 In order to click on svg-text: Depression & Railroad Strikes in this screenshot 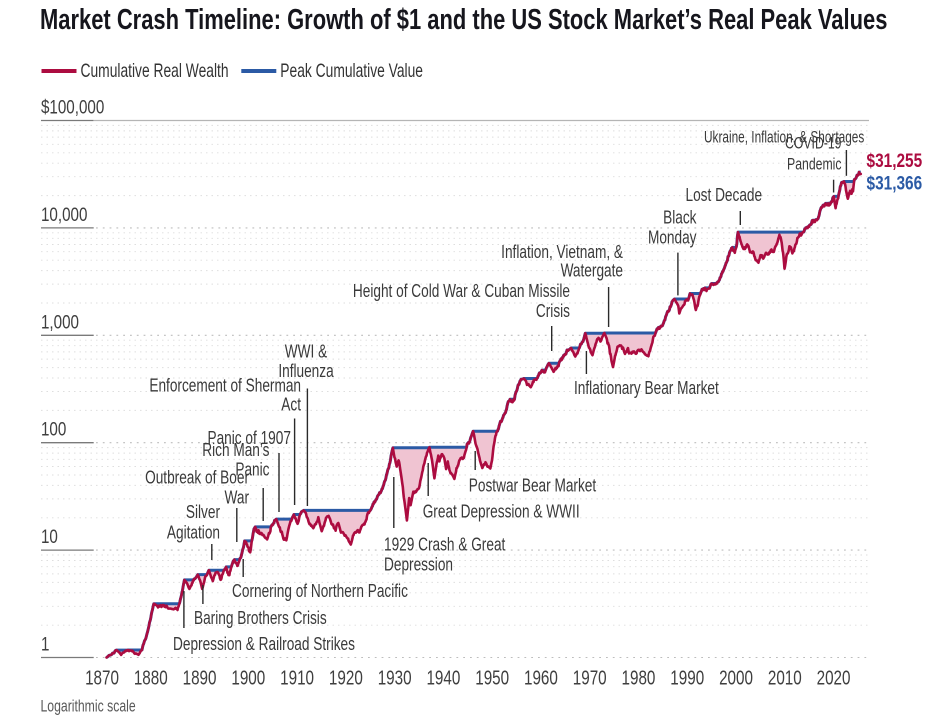, I will do `click(264, 644)`.